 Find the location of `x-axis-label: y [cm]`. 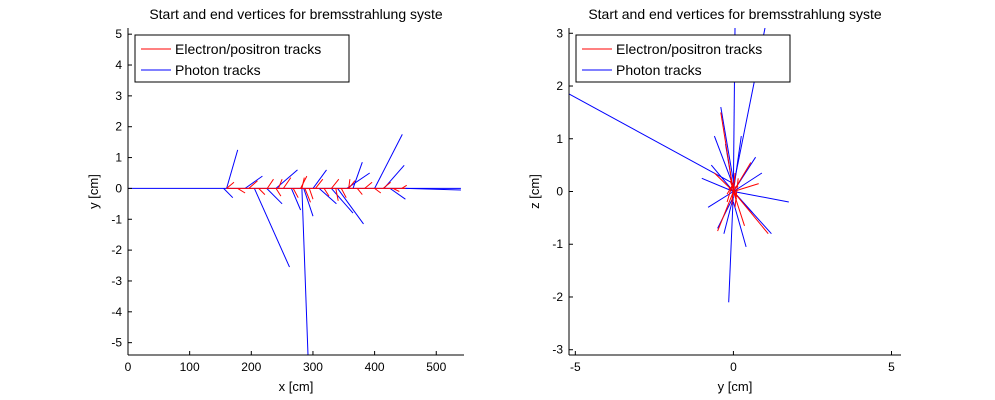

x-axis-label: y [cm] is located at coordinates (735, 386).